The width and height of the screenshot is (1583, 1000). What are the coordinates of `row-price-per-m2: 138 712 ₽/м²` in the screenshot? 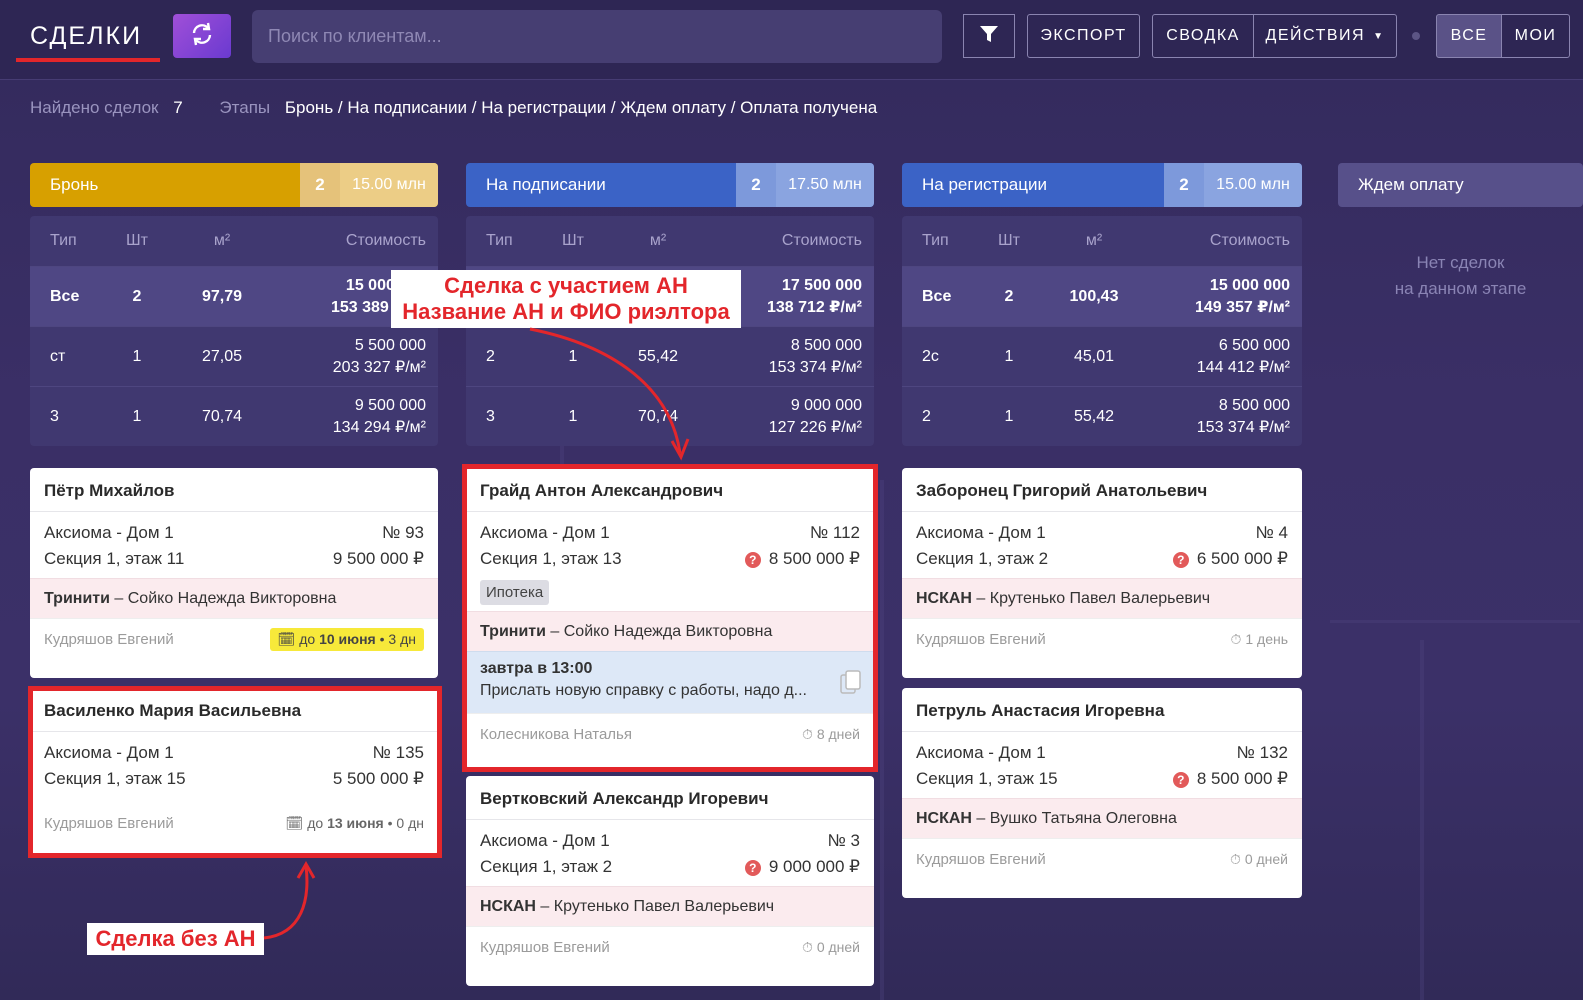 It's located at (814, 307).